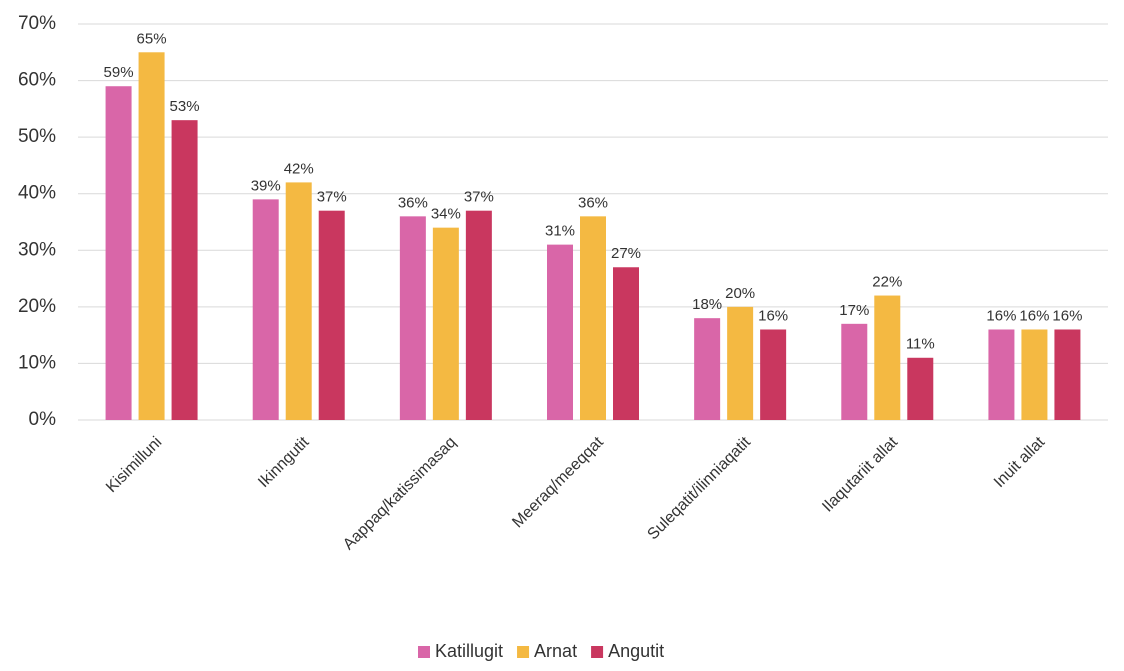  I want to click on y-tick-label: 10%, so click(37, 362).